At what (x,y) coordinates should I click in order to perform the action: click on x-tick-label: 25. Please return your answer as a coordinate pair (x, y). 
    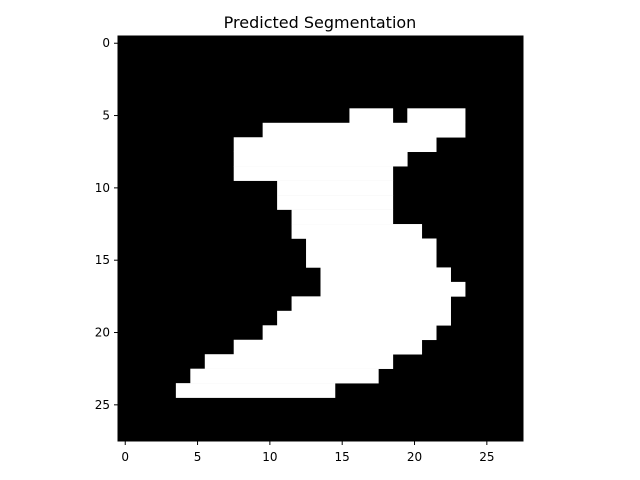
    Looking at the image, I should click on (486, 457).